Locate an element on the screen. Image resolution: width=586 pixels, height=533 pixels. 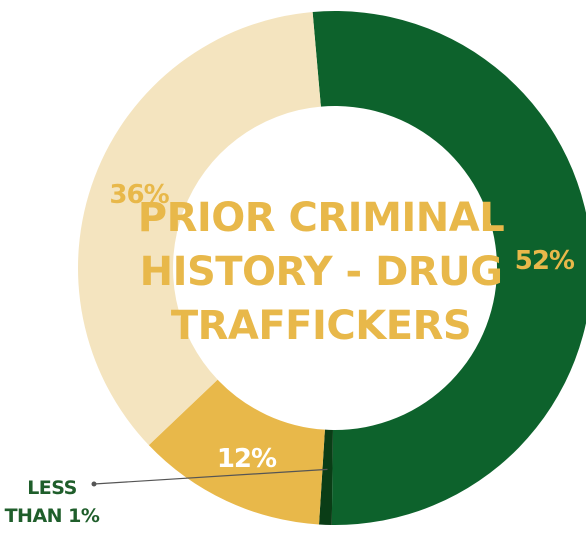
slice-label-1-line-1: LESS is located at coordinates (52, 488).